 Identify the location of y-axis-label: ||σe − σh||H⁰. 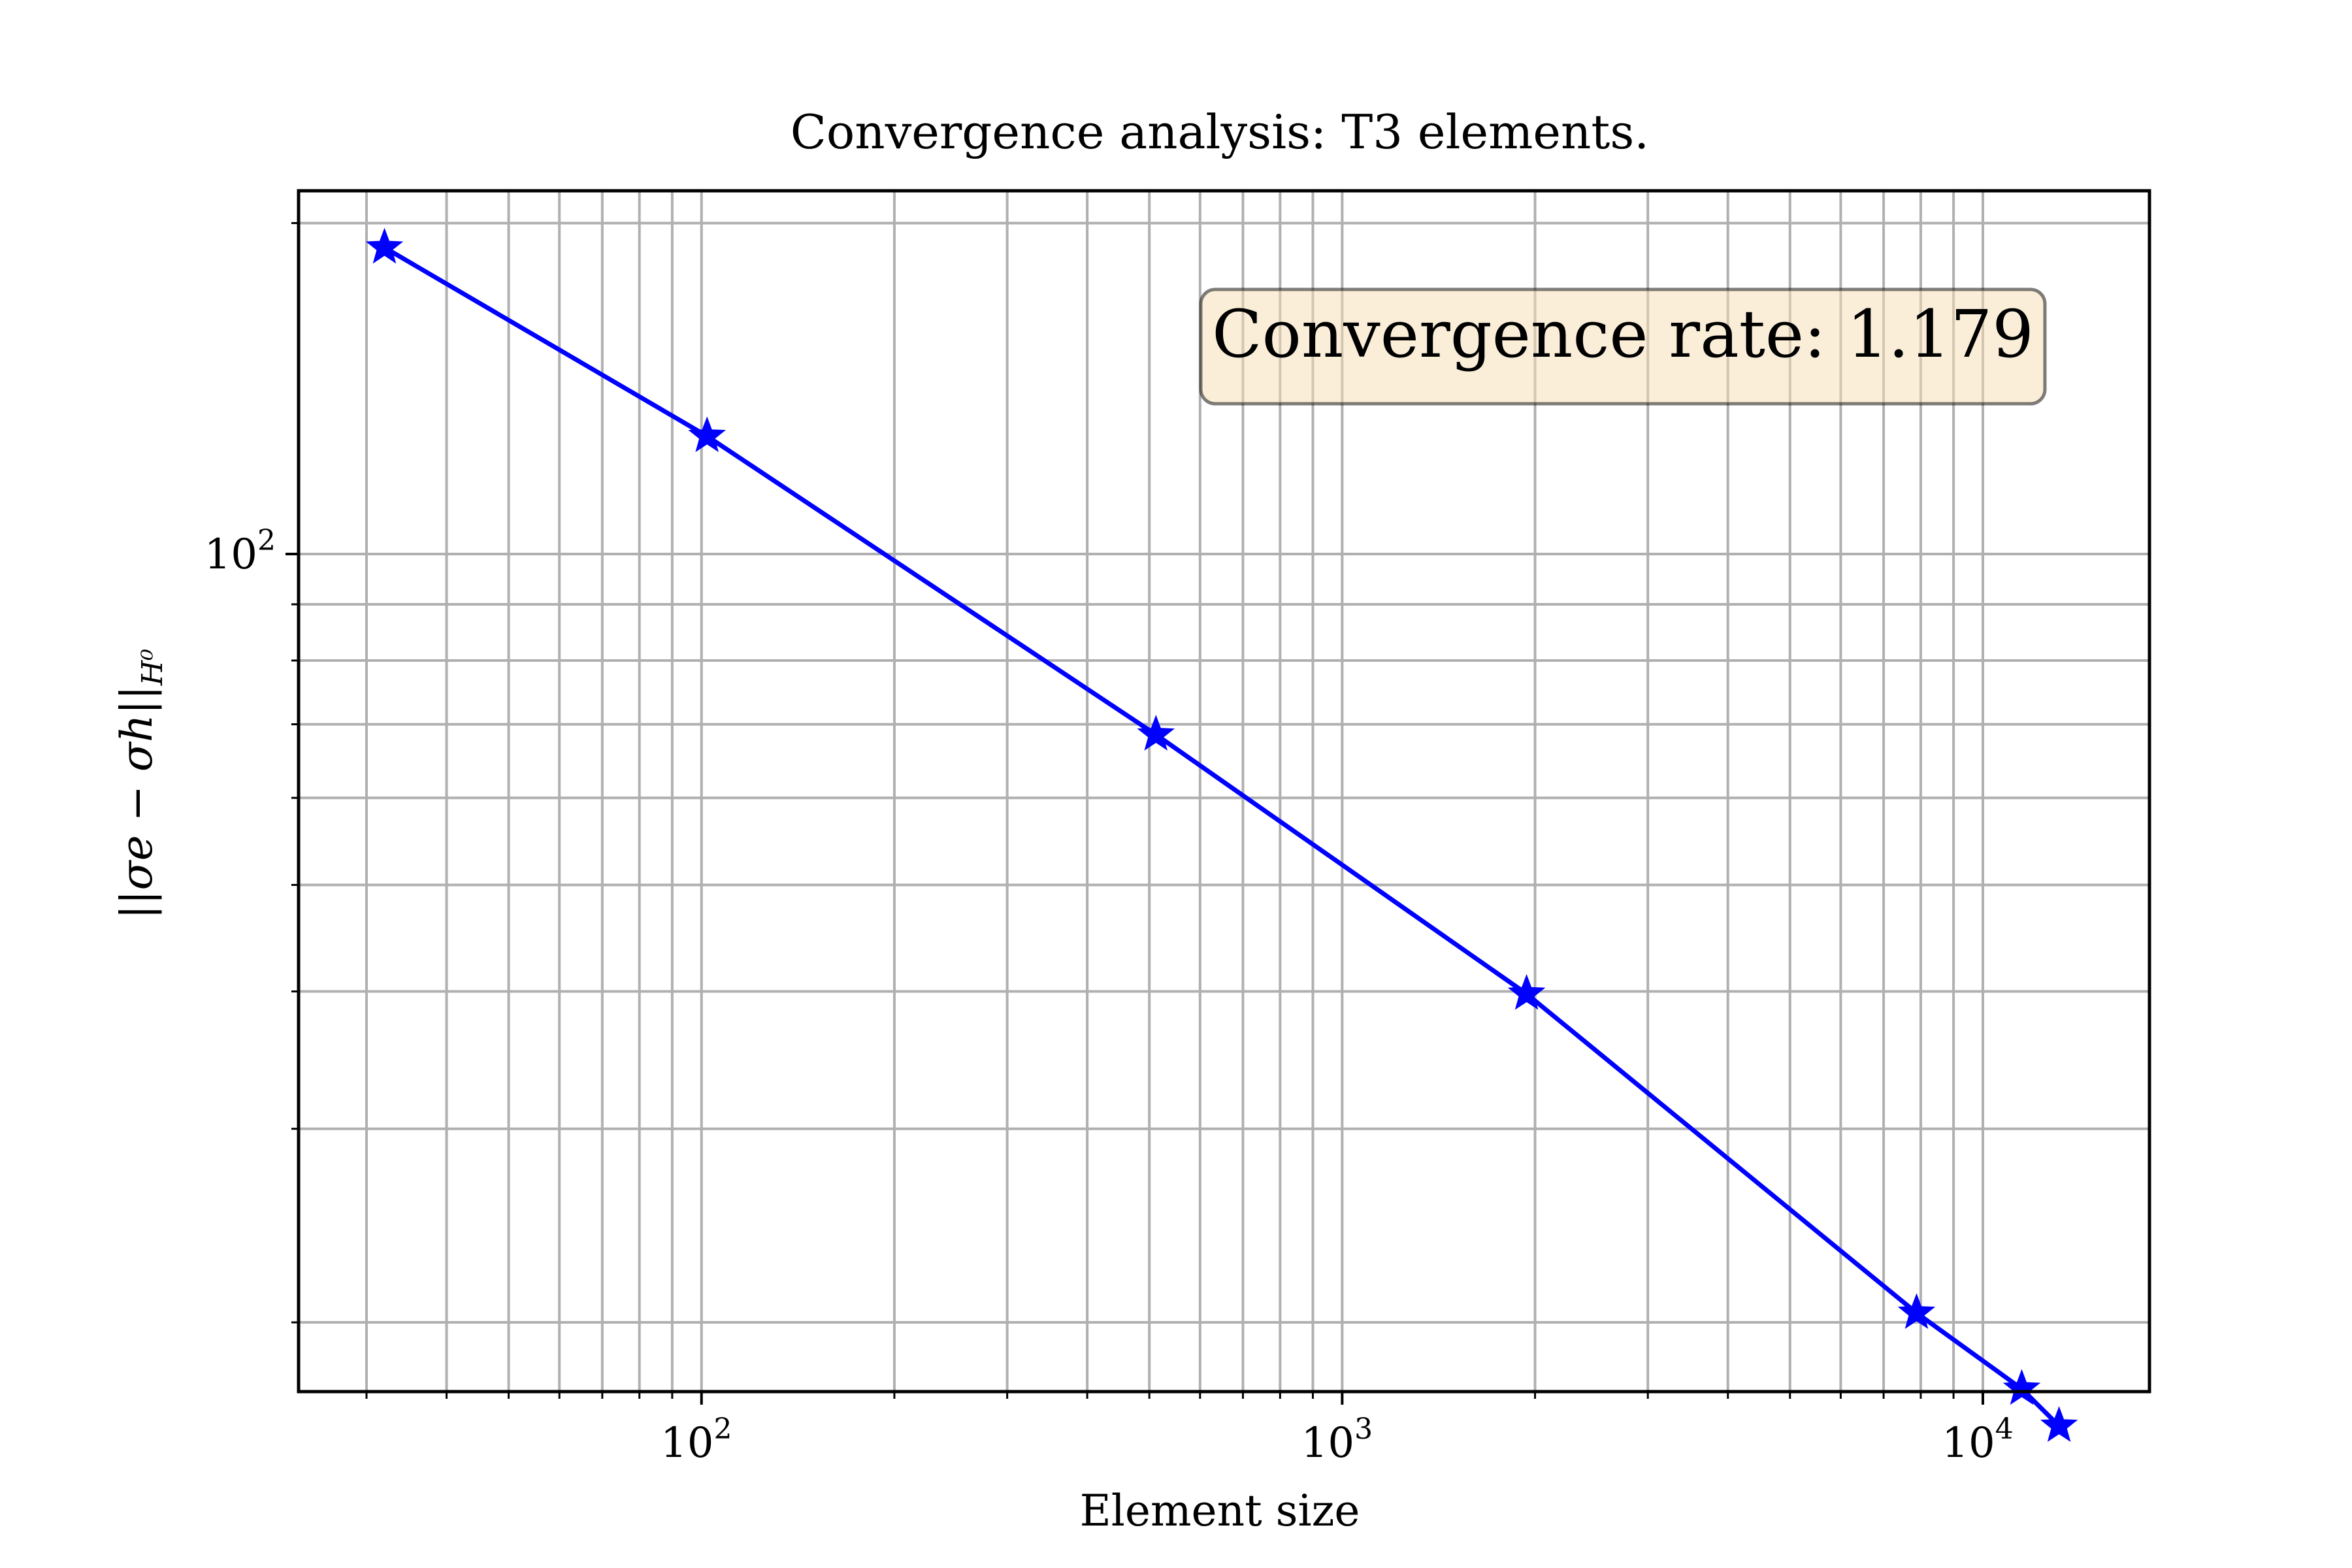
(140, 784).